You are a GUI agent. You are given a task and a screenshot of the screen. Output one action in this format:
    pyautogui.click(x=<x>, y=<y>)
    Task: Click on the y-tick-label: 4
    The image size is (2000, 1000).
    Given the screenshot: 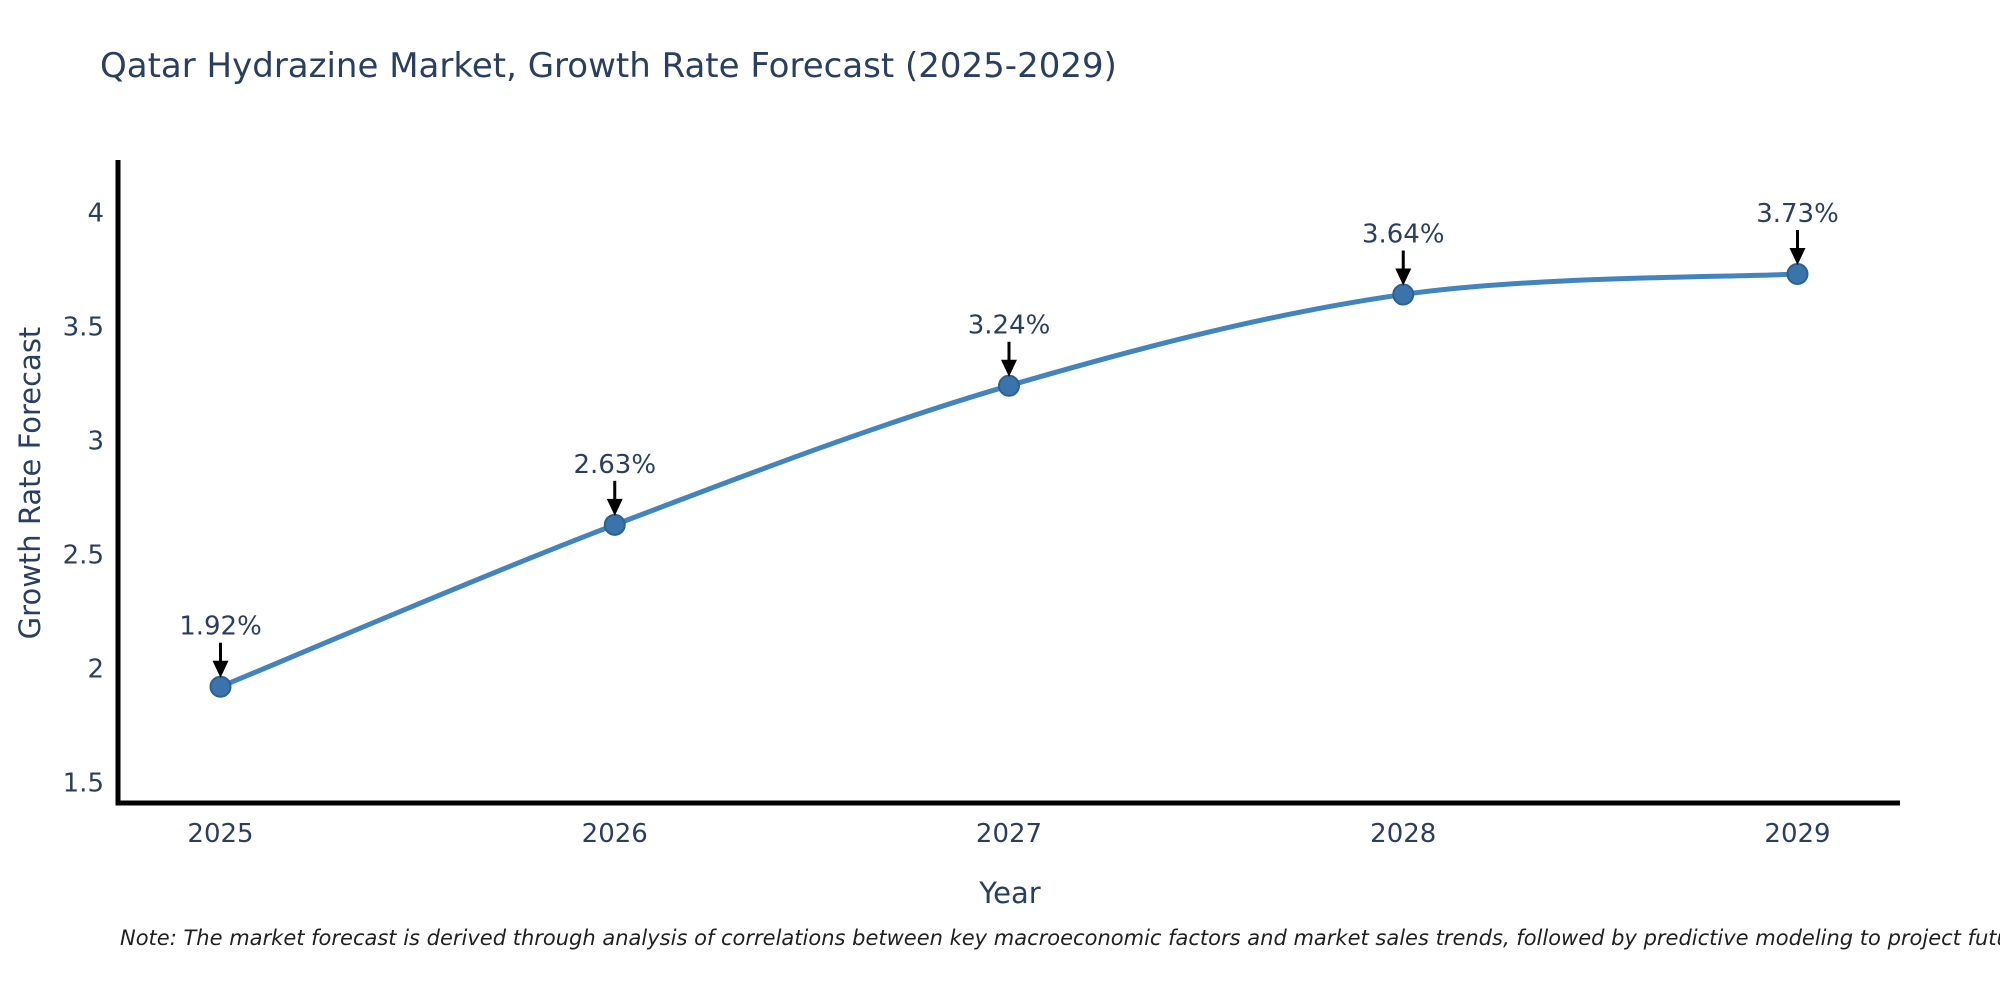 What is the action you would take?
    pyautogui.click(x=95, y=213)
    